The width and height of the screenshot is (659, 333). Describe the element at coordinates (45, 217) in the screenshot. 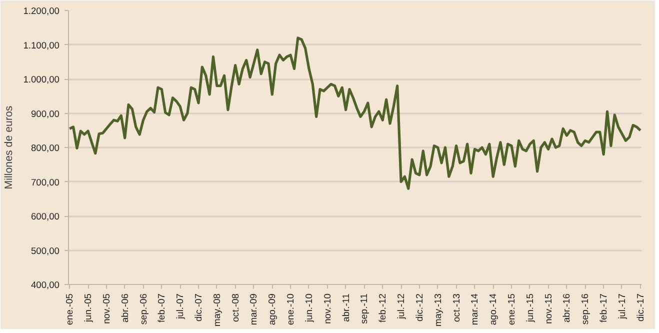

I see `y-tick-label: 600,00` at that location.